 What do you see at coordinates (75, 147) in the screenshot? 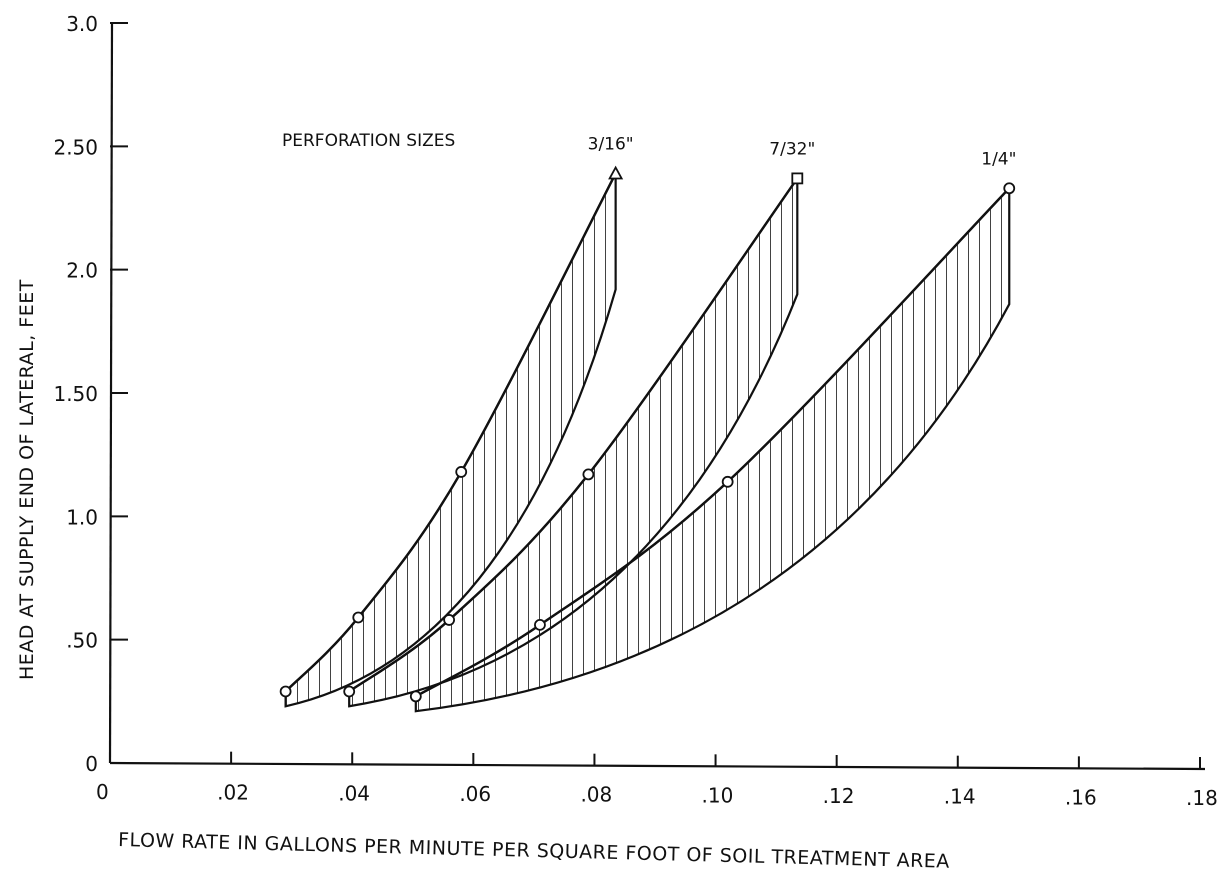
I see `y-tick-label: 2.50` at bounding box center [75, 147].